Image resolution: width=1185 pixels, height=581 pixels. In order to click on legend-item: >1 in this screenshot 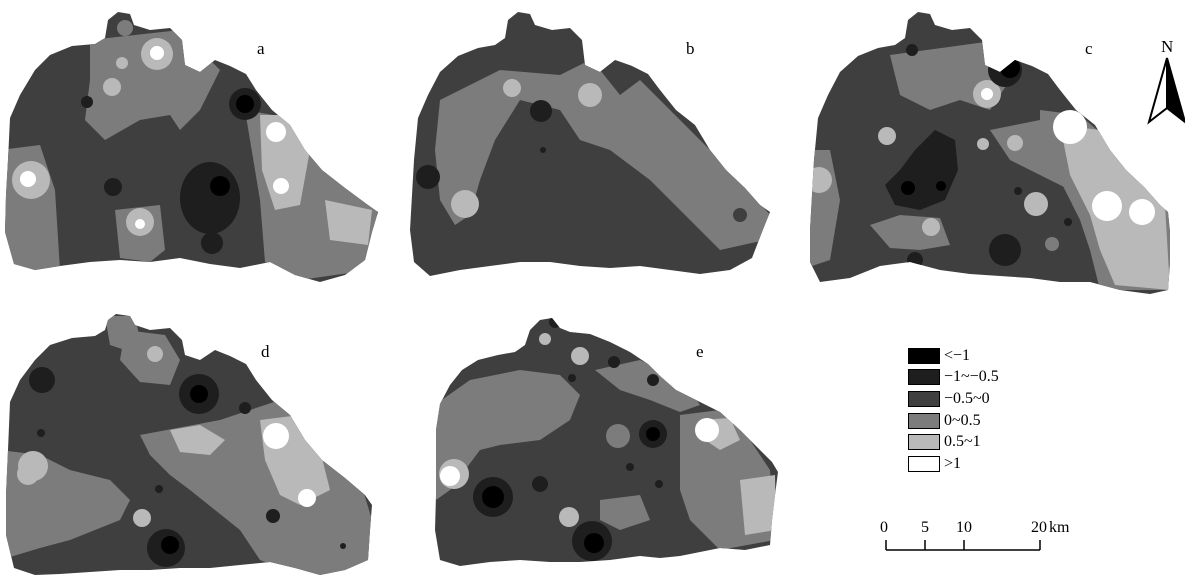, I will do `click(953, 464)`.